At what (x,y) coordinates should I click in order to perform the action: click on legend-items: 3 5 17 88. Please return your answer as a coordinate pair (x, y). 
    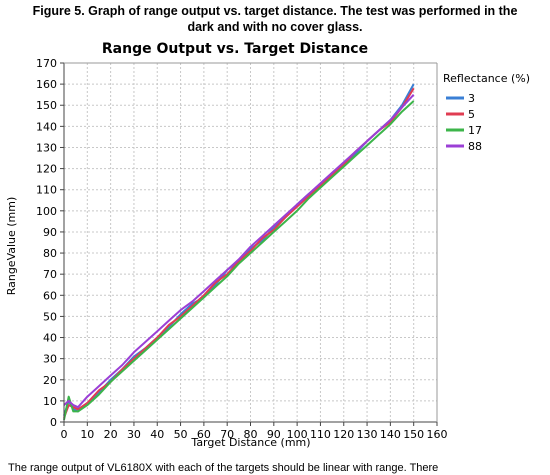
    Looking at the image, I should click on (464, 122).